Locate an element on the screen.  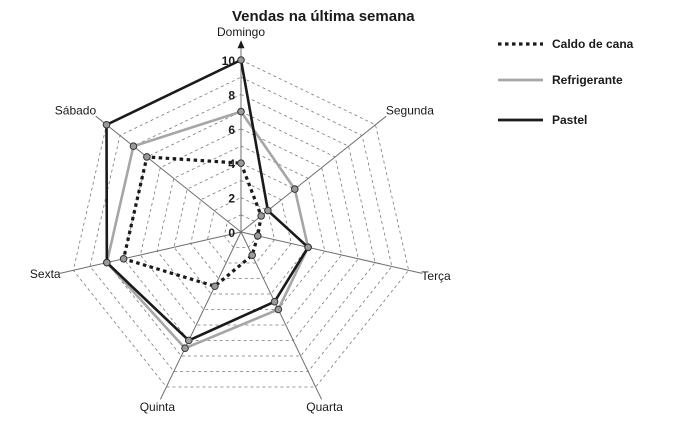
category-label-3: Quarta is located at coordinates (324, 407).